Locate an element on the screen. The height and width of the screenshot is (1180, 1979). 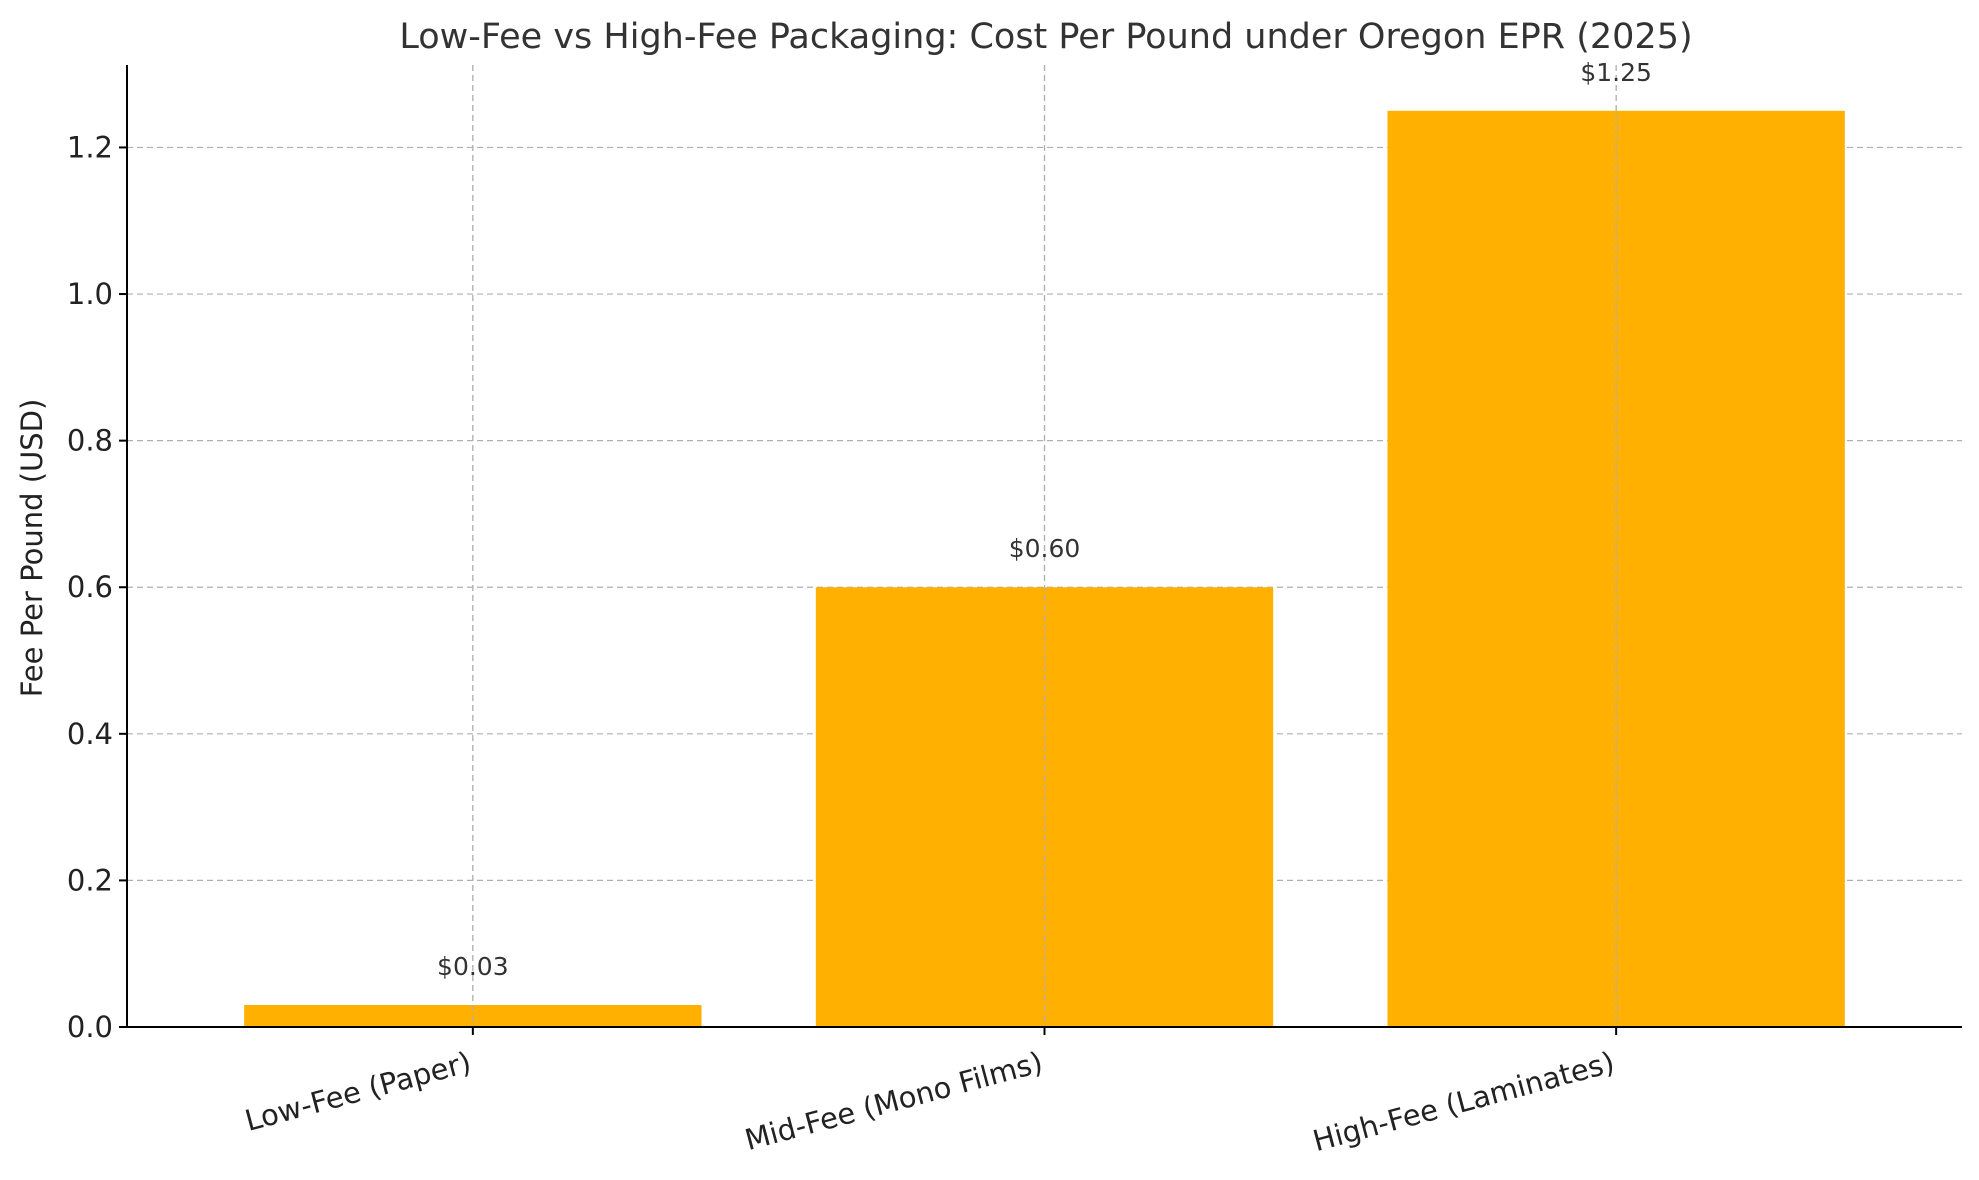
y-axis-label: Fee Per Pound (USD) is located at coordinates (32, 548).